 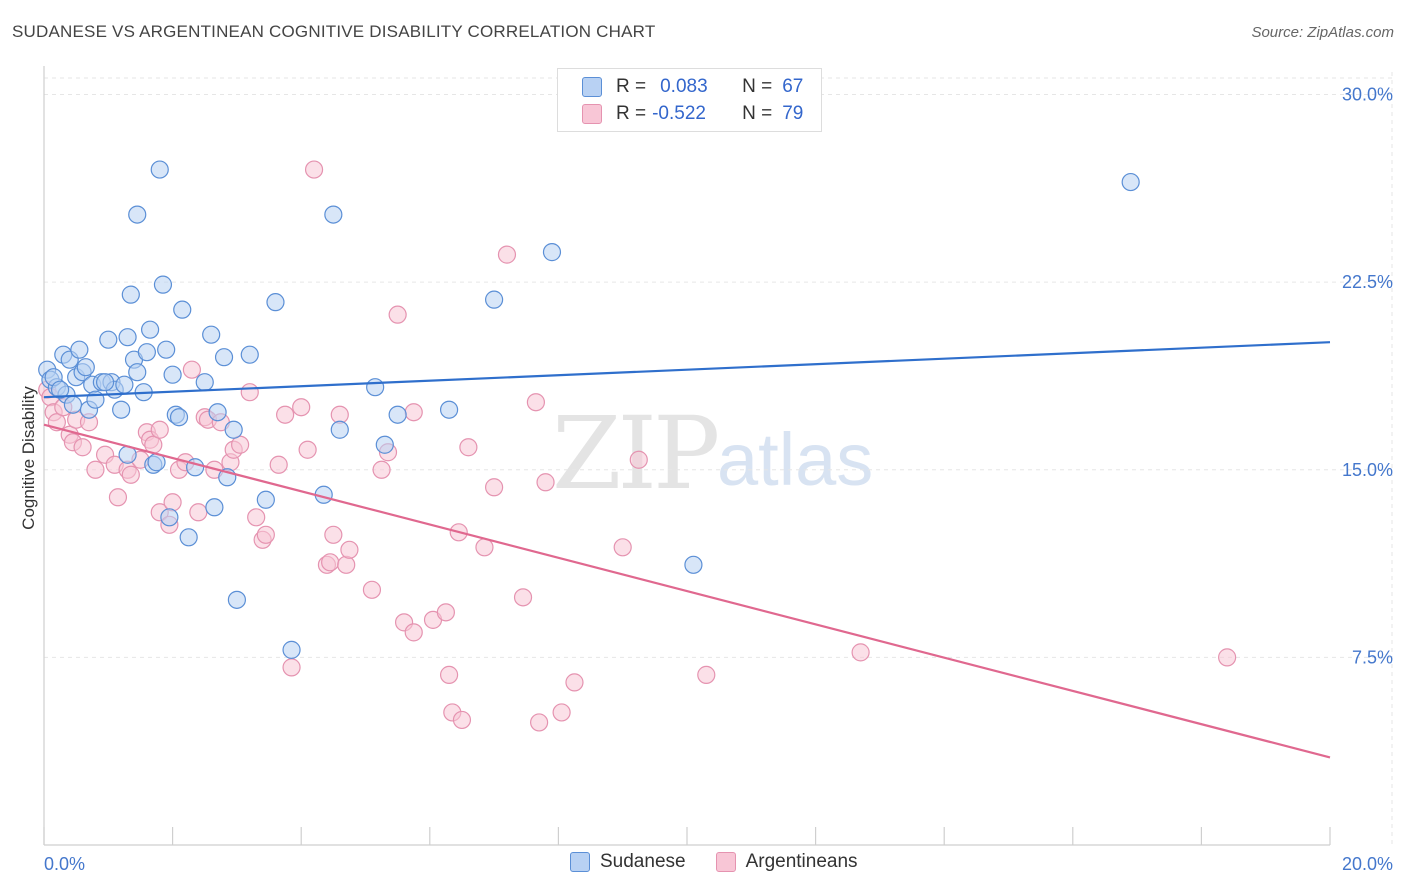 What do you see at coordinates (28, 458) in the screenshot?
I see `y-axis-label: Cognitive Disability` at bounding box center [28, 458].